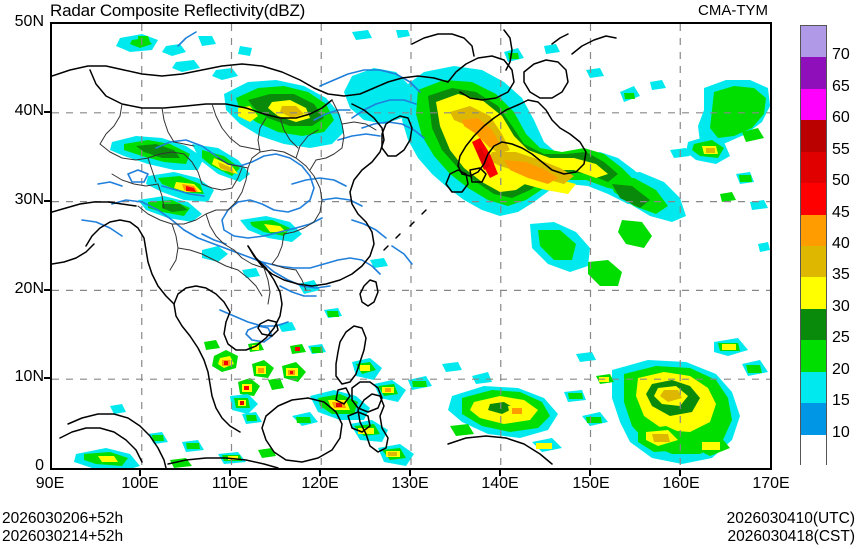 This screenshot has height=549, width=860. I want to click on valid-time-utc: 2026030410(UTC), so click(790, 518).